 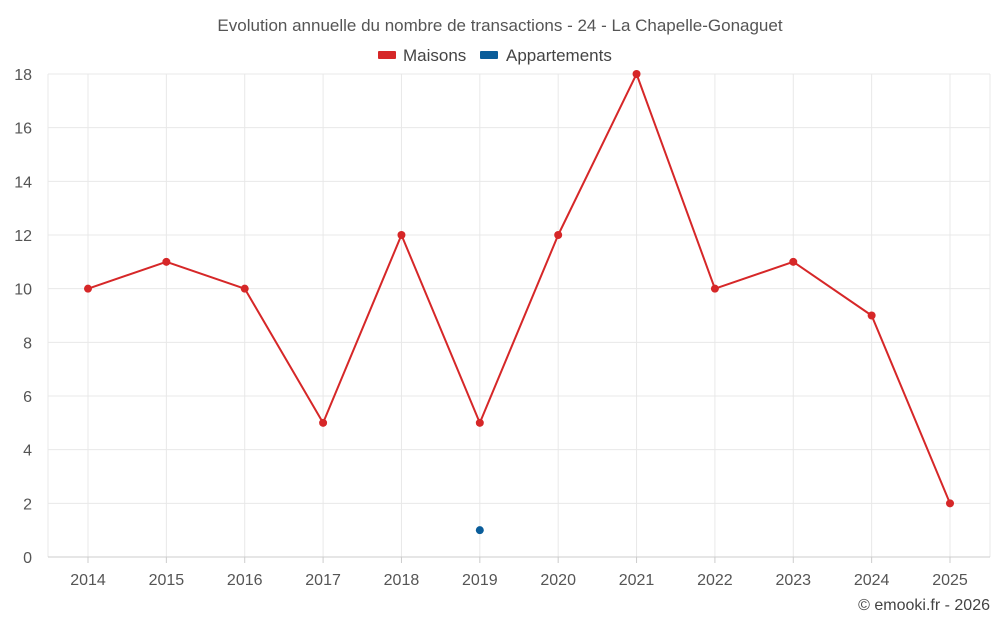 I want to click on legend: Maisons Appartements, so click(x=495, y=55).